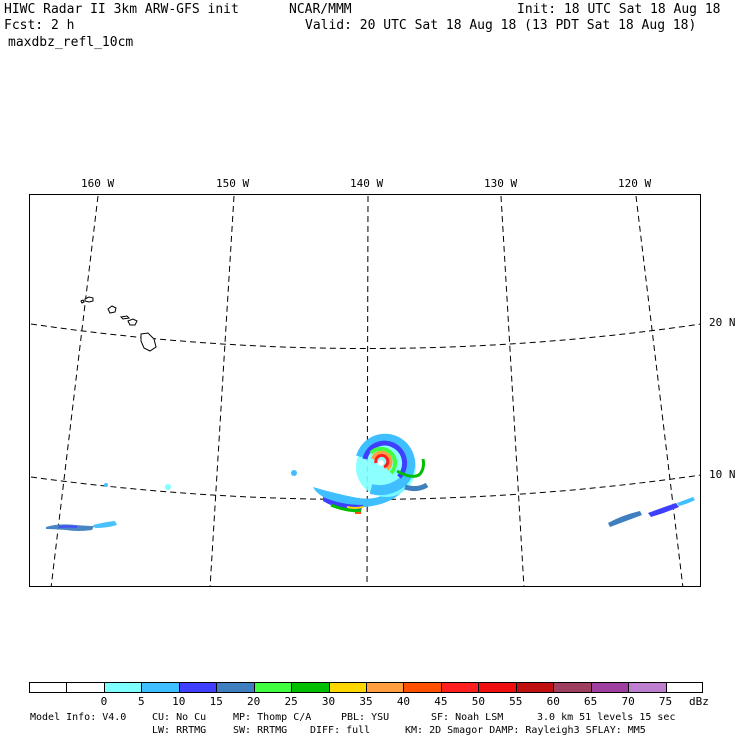 The width and height of the screenshot is (740, 740). I want to click on footer-km: KM: 2D Smagor DAMP: Rayleigh3 SFLAY: MM5, so click(525, 730).